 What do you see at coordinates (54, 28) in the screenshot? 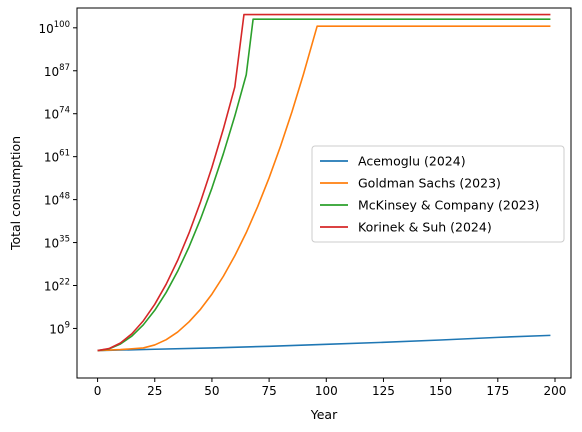
I see `y-tick-label: 10100` at bounding box center [54, 28].